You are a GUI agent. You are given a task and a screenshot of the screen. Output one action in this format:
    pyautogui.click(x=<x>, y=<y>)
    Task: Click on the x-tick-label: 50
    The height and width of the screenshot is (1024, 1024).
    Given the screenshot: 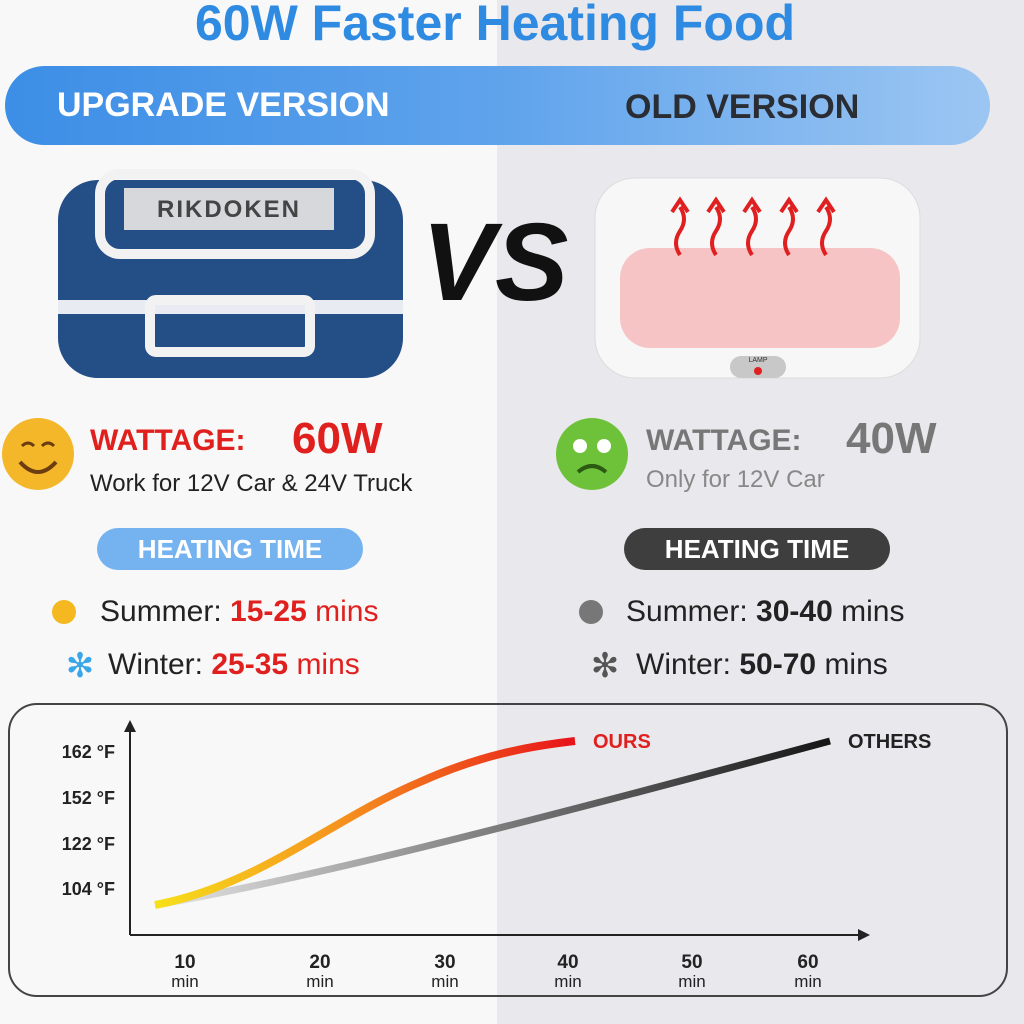 What is the action you would take?
    pyautogui.click(x=691, y=962)
    